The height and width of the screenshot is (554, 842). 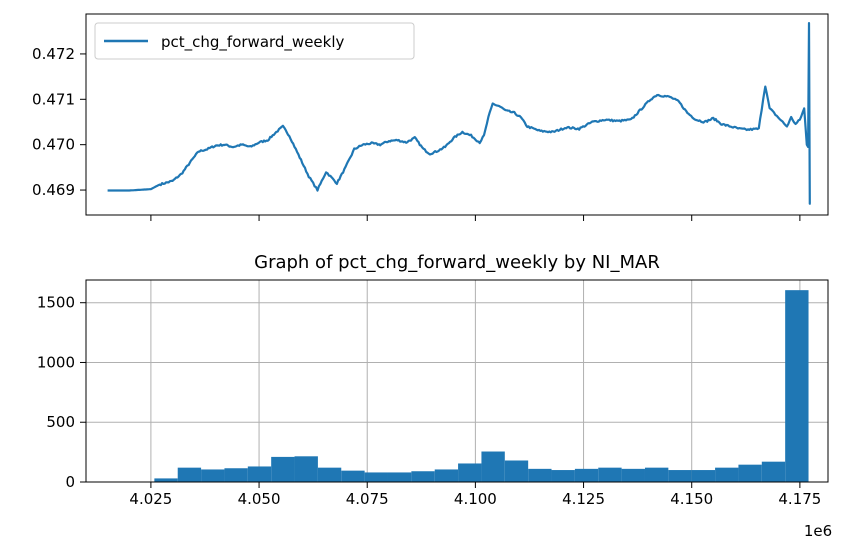 What do you see at coordinates (367, 499) in the screenshot?
I see `x-tick-label: 4.075` at bounding box center [367, 499].